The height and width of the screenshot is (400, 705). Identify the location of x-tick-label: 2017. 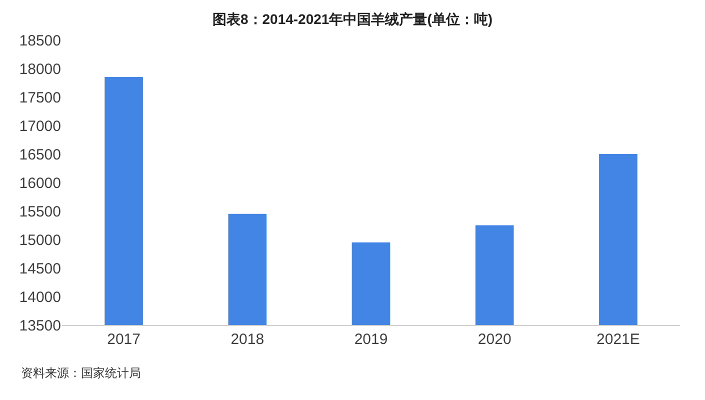
(123, 339).